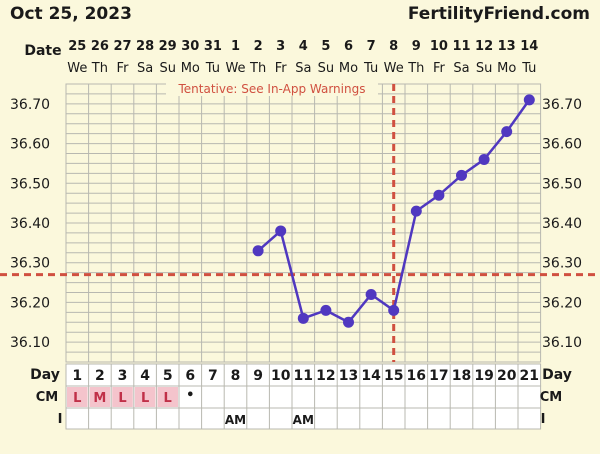  I want to click on tentative-warning: Tentative: See In-App Warnings, so click(272, 89).